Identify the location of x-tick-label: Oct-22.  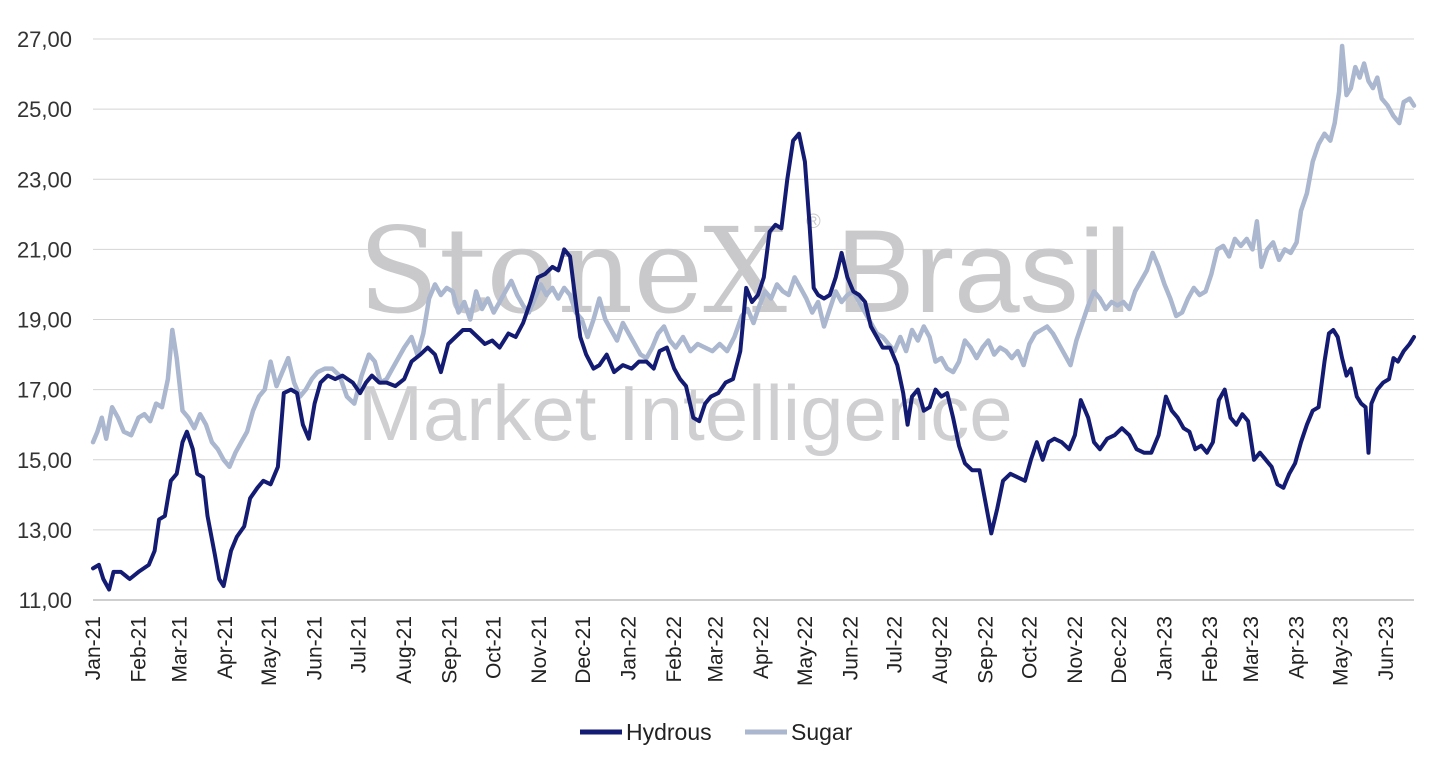
(1029, 647).